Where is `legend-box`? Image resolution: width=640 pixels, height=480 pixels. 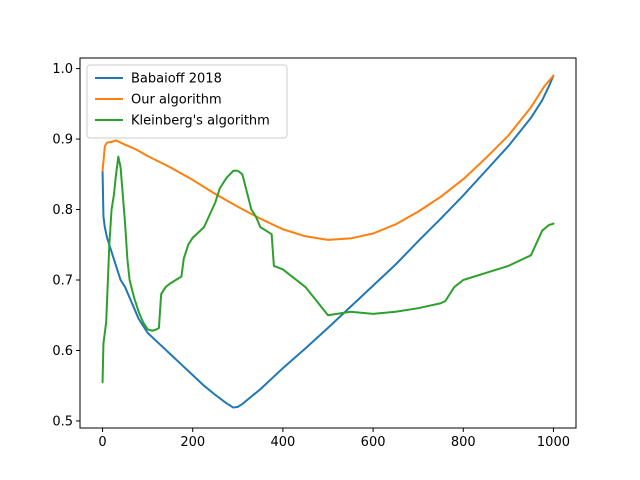
legend-box is located at coordinates (187, 101).